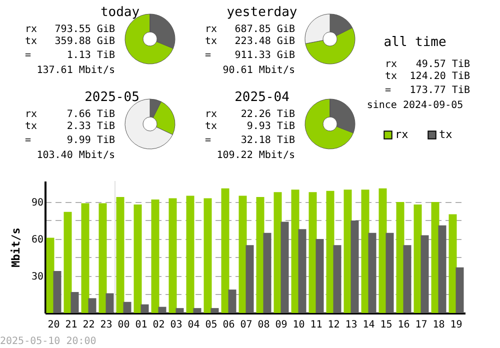 The width and height of the screenshot is (500, 348). Describe the element at coordinates (250, 55) in the screenshot. I see `text: = 911.33 GiB` at that location.